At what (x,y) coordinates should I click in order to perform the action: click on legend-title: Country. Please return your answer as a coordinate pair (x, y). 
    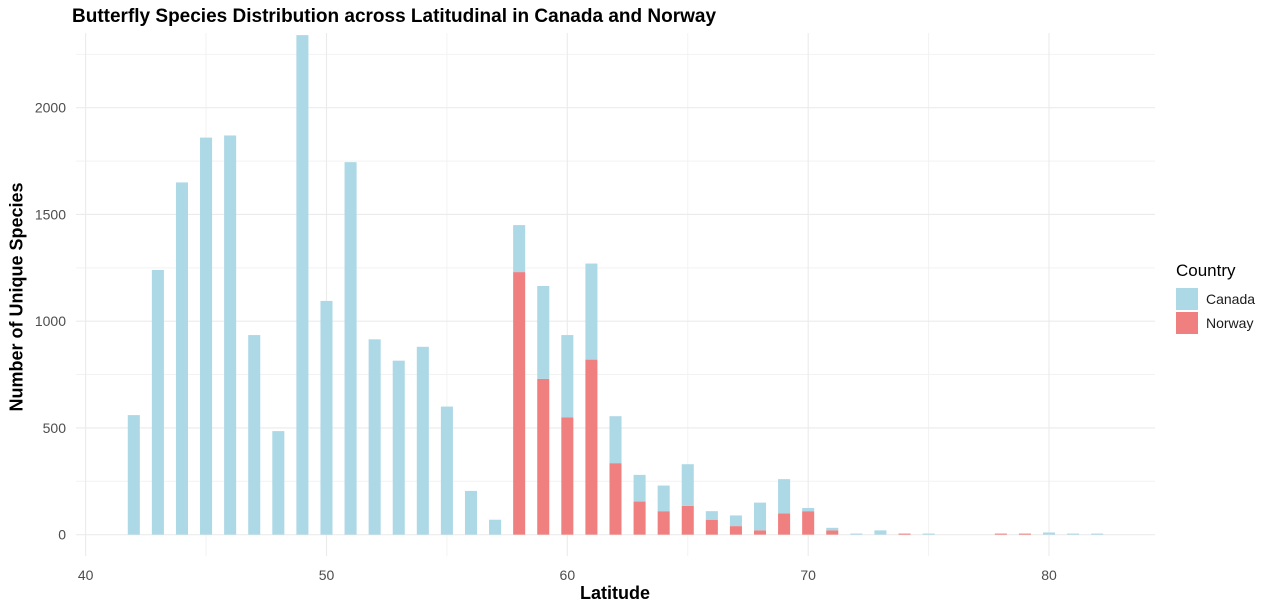
    Looking at the image, I should click on (1206, 270).